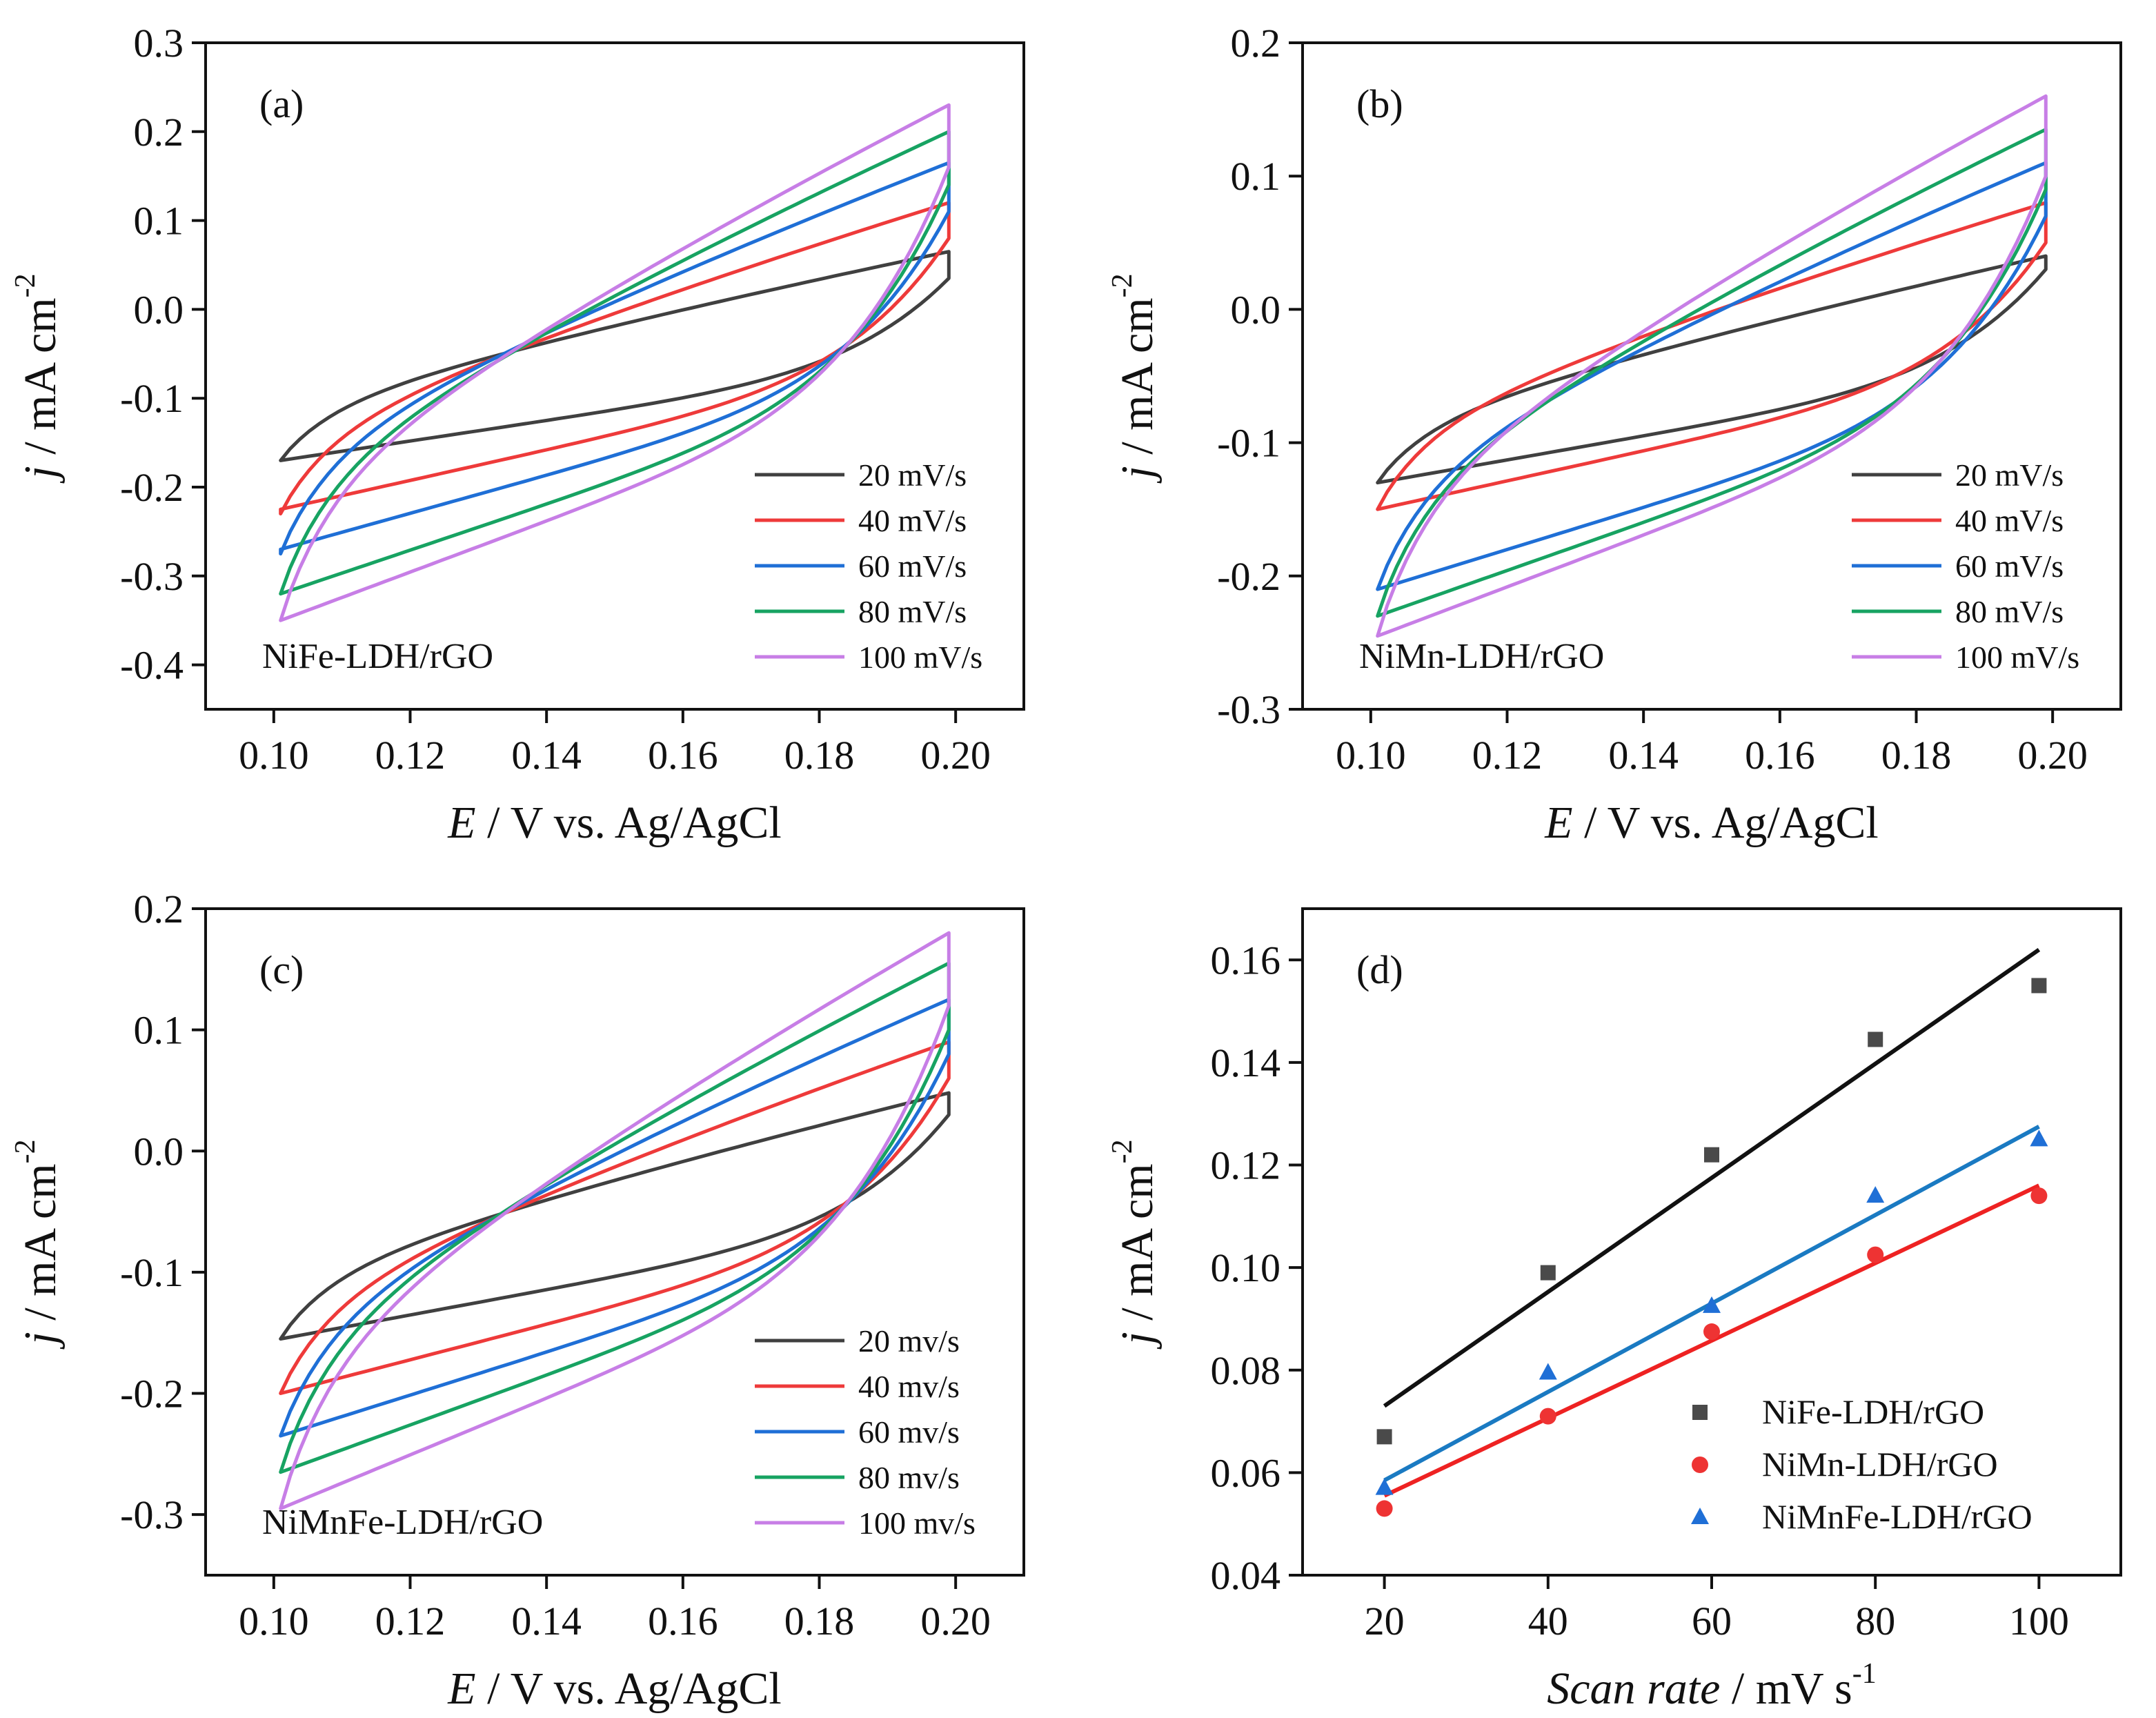  I want to click on legend-label: 60 mv/s, so click(909, 1432).